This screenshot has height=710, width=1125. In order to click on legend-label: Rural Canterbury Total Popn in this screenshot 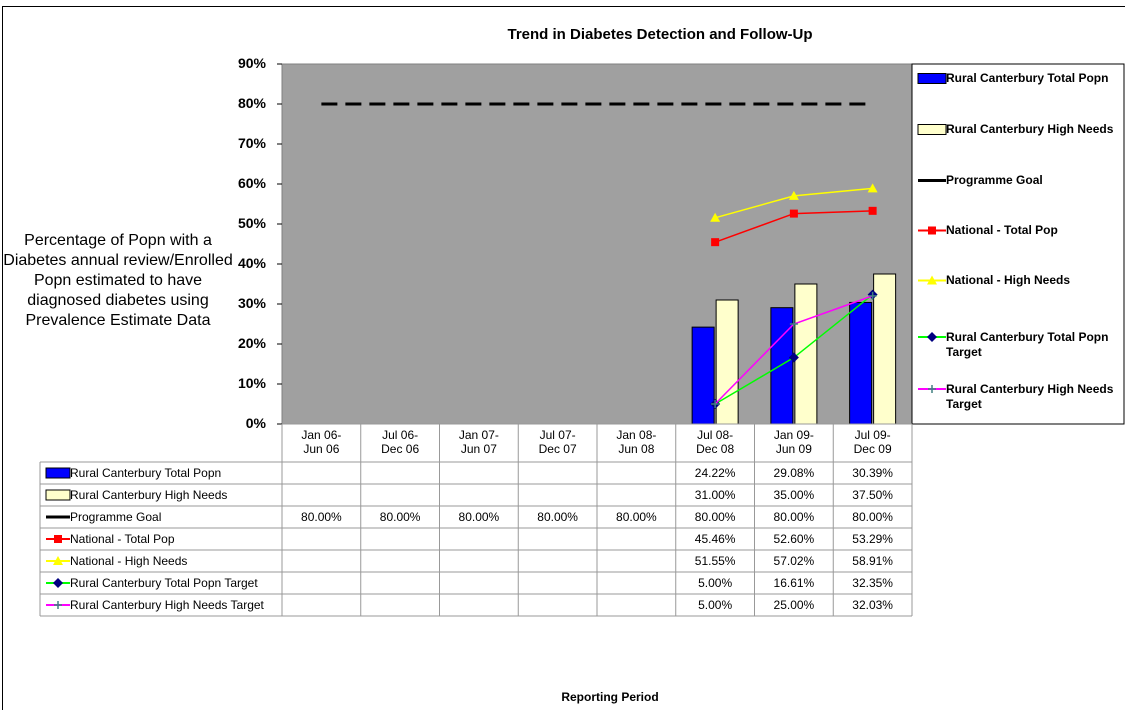, I will do `click(1027, 78)`.